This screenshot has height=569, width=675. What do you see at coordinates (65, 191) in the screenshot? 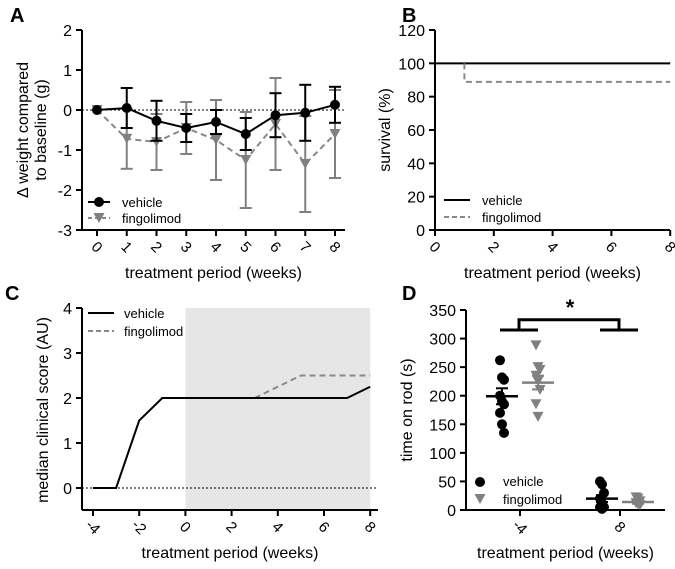
I see `y-tick-label: -2` at bounding box center [65, 191].